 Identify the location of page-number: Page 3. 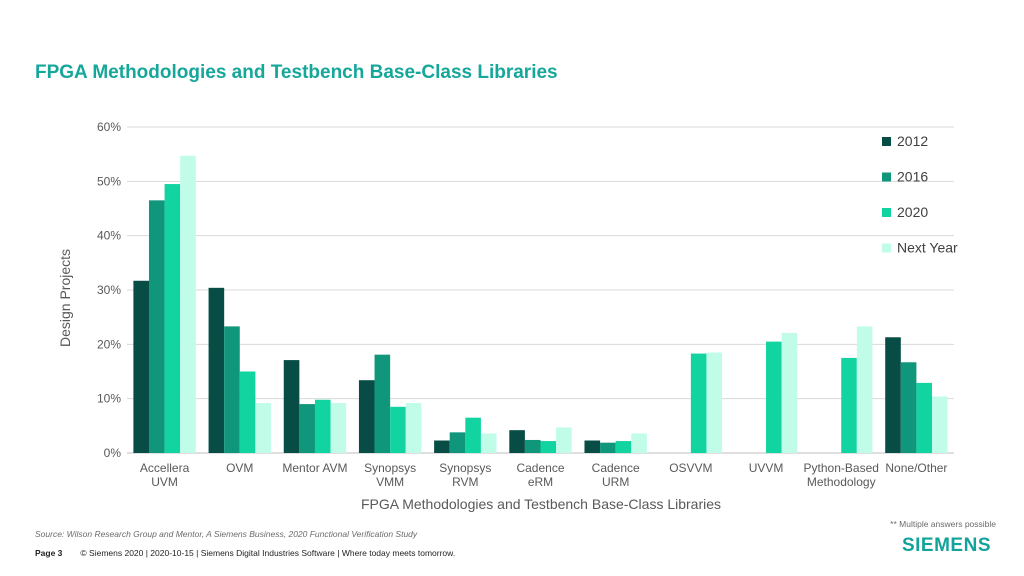
(49, 553).